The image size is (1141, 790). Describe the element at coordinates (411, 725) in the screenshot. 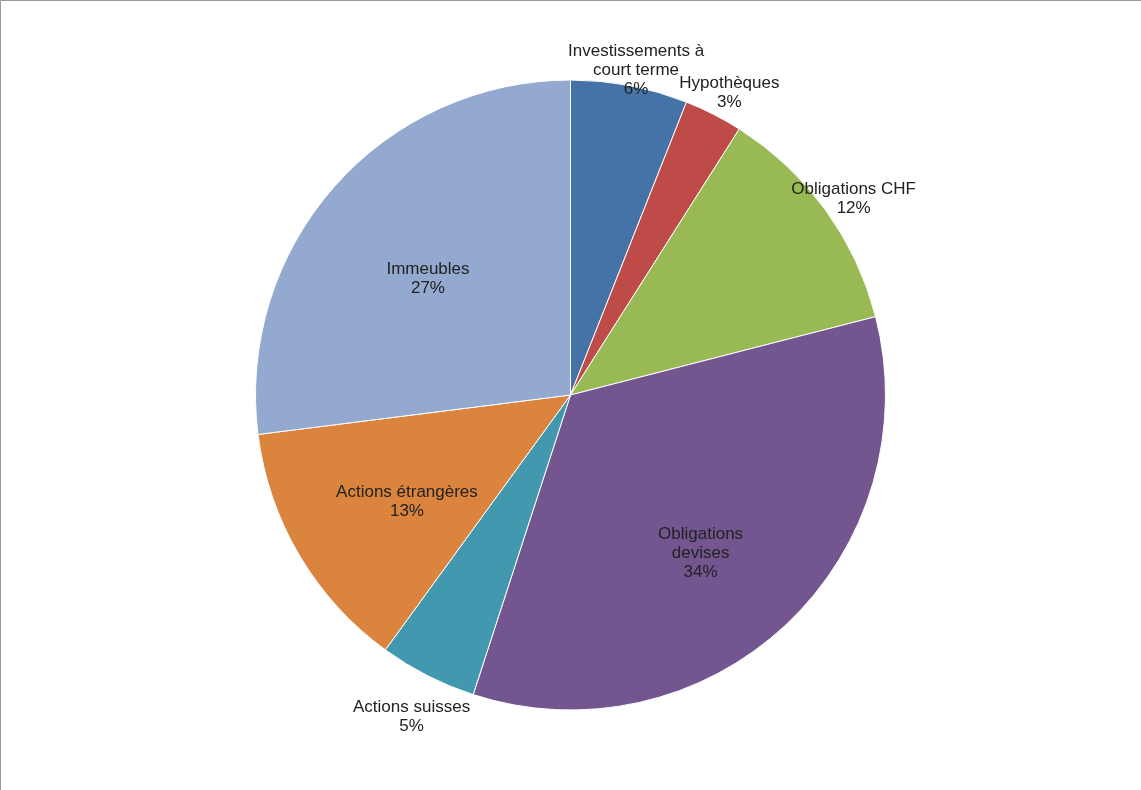

I see `data-label: 5%` at that location.